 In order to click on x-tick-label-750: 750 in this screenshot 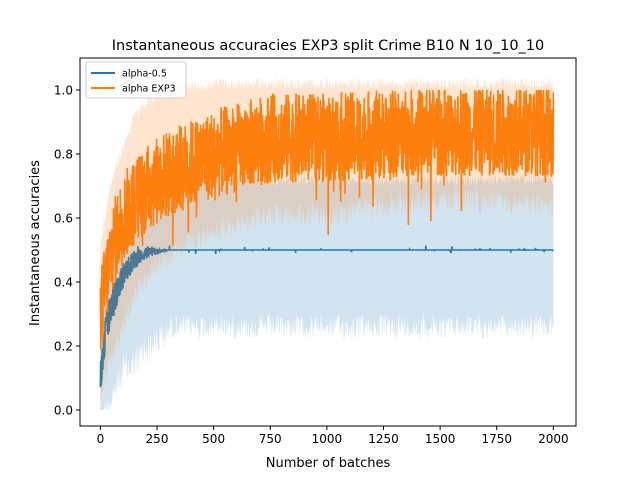, I will do `click(270, 439)`.